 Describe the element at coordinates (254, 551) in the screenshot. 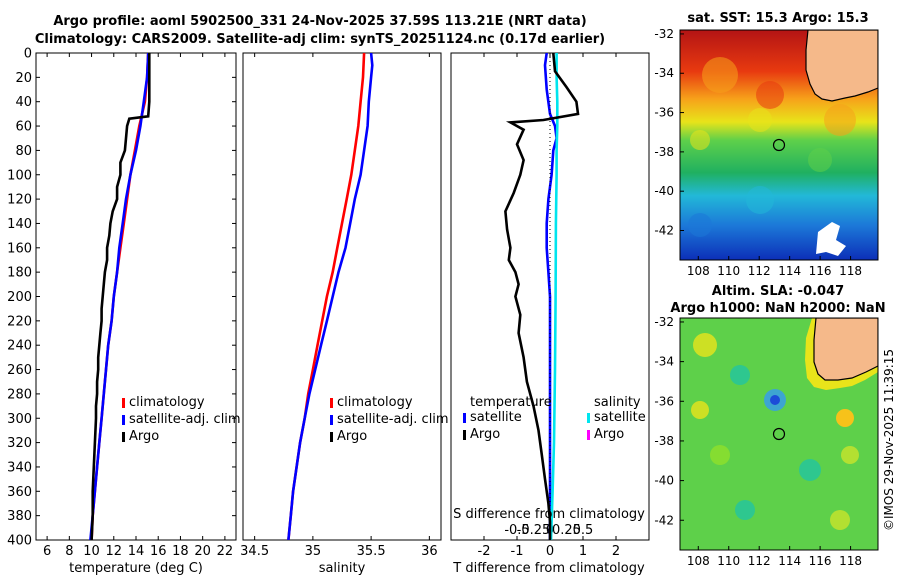

I see `x-tick-label: 34.5` at that location.